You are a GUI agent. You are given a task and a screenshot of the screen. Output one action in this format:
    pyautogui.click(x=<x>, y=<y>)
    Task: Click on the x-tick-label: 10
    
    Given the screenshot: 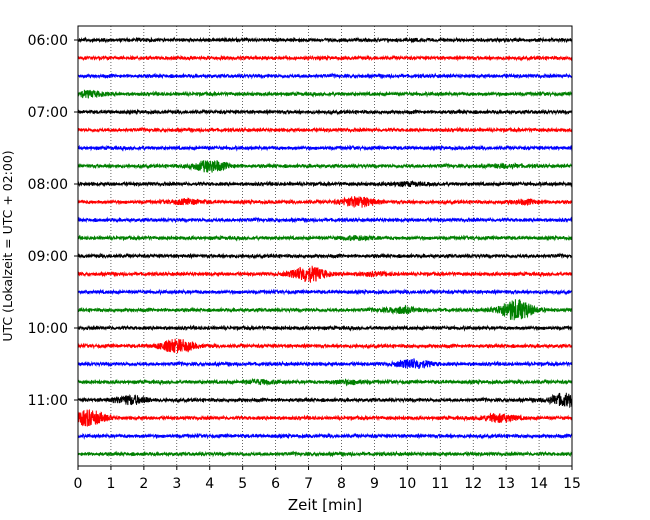 What is the action you would take?
    pyautogui.click(x=407, y=484)
    